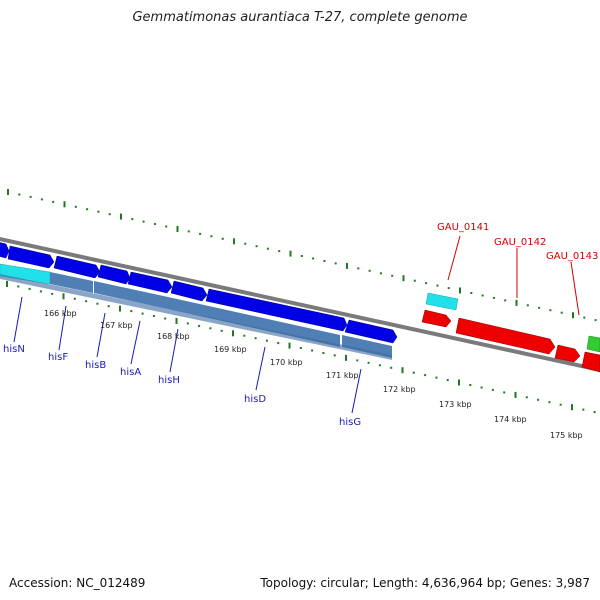 Image resolution: width=600 pixels, height=600 pixels. Describe the element at coordinates (566, 435) in the screenshot. I see `scale-label: 175 kbp` at that location.